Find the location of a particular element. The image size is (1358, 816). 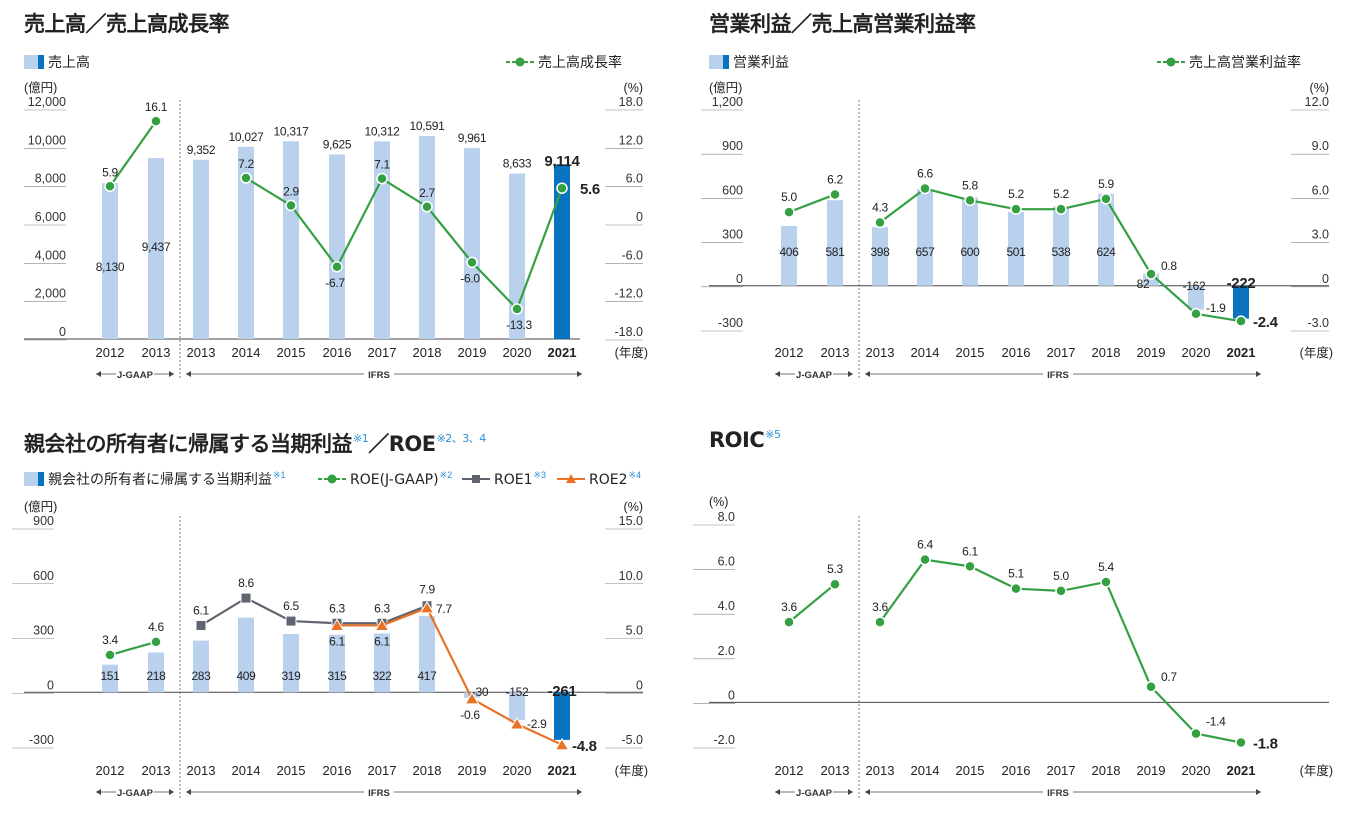

bar-value-label: 501 is located at coordinates (1016, 252).